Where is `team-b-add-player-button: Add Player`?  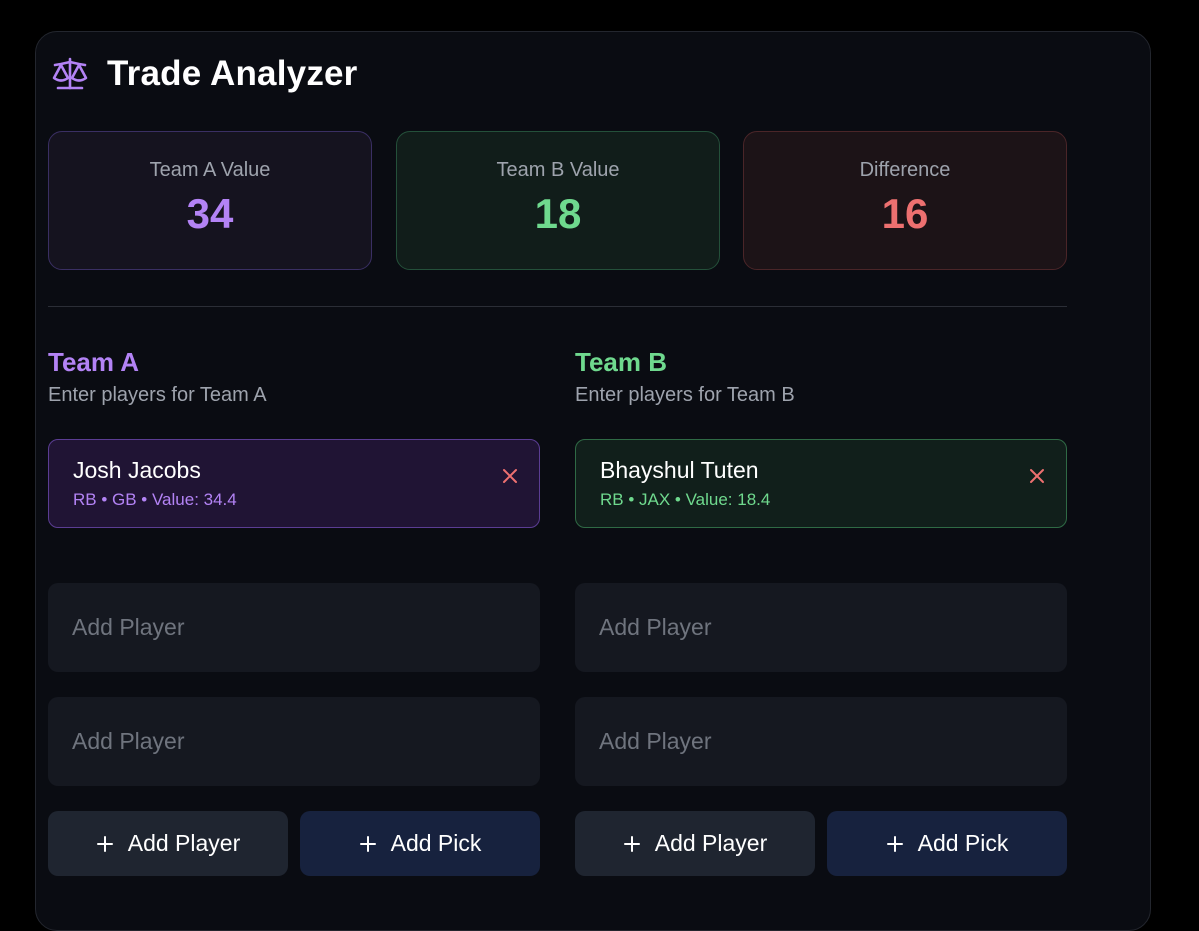
team-b-add-player-button: Add Player is located at coordinates (695, 843).